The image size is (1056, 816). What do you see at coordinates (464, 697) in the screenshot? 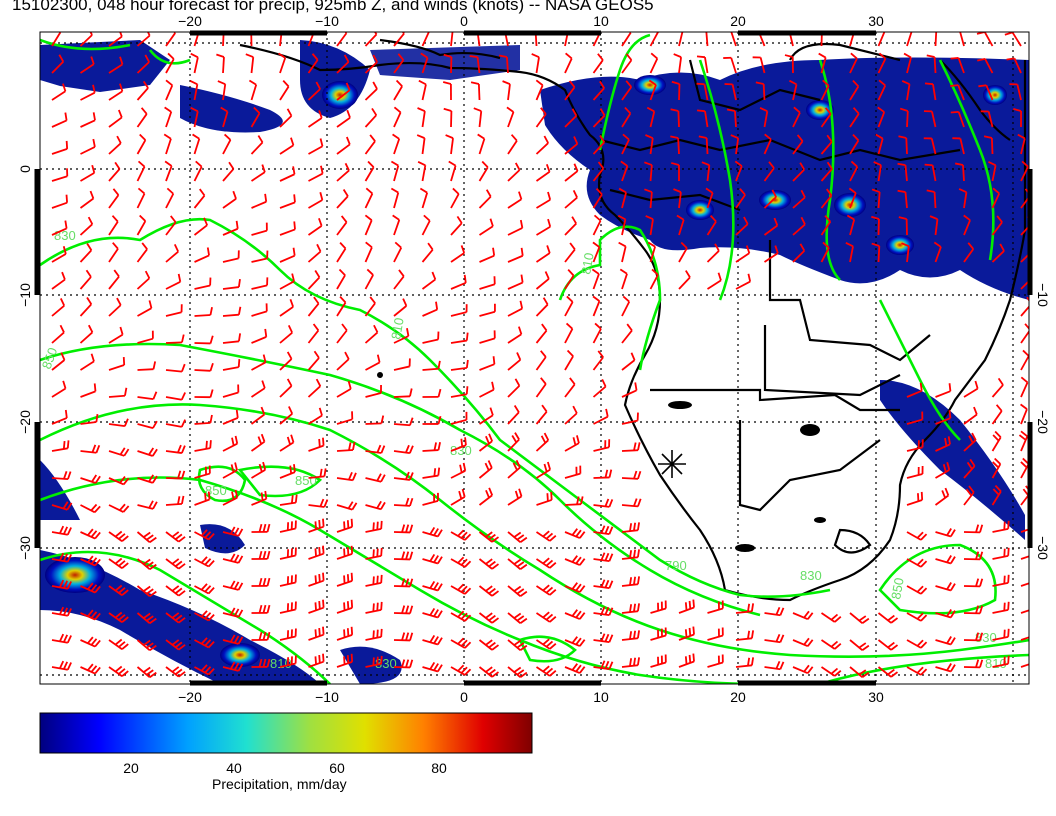
I see `lon-tick-label: 0` at bounding box center [464, 697].